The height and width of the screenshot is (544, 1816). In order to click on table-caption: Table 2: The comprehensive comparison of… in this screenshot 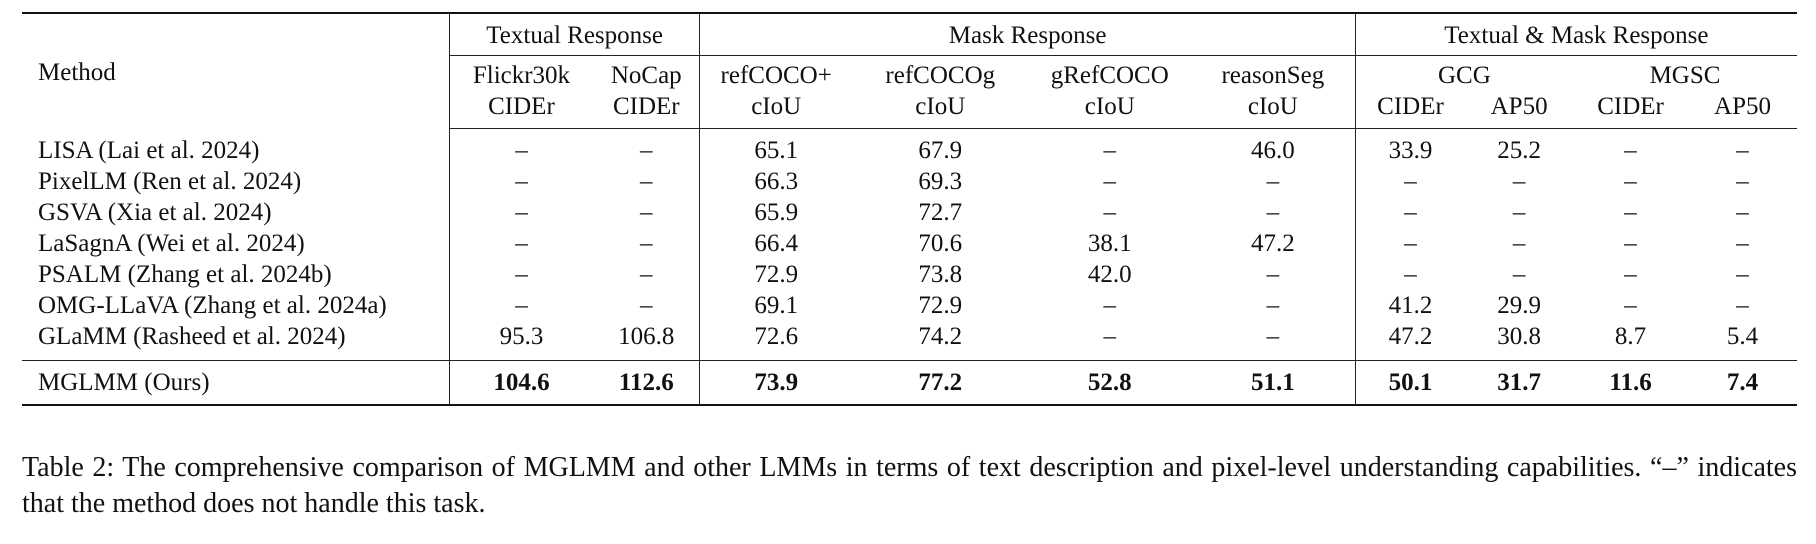, I will do `click(909, 485)`.